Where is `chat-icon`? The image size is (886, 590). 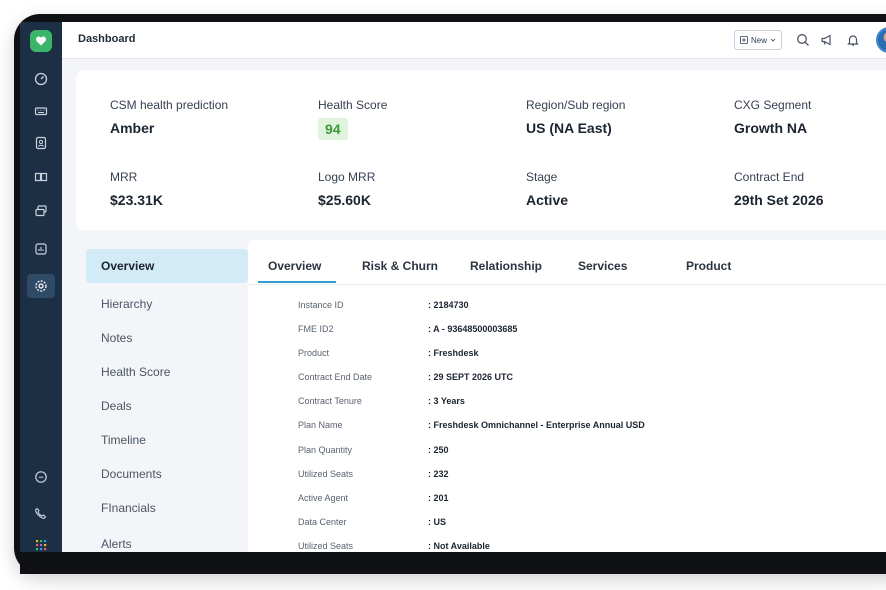
chat-icon is located at coordinates (41, 477).